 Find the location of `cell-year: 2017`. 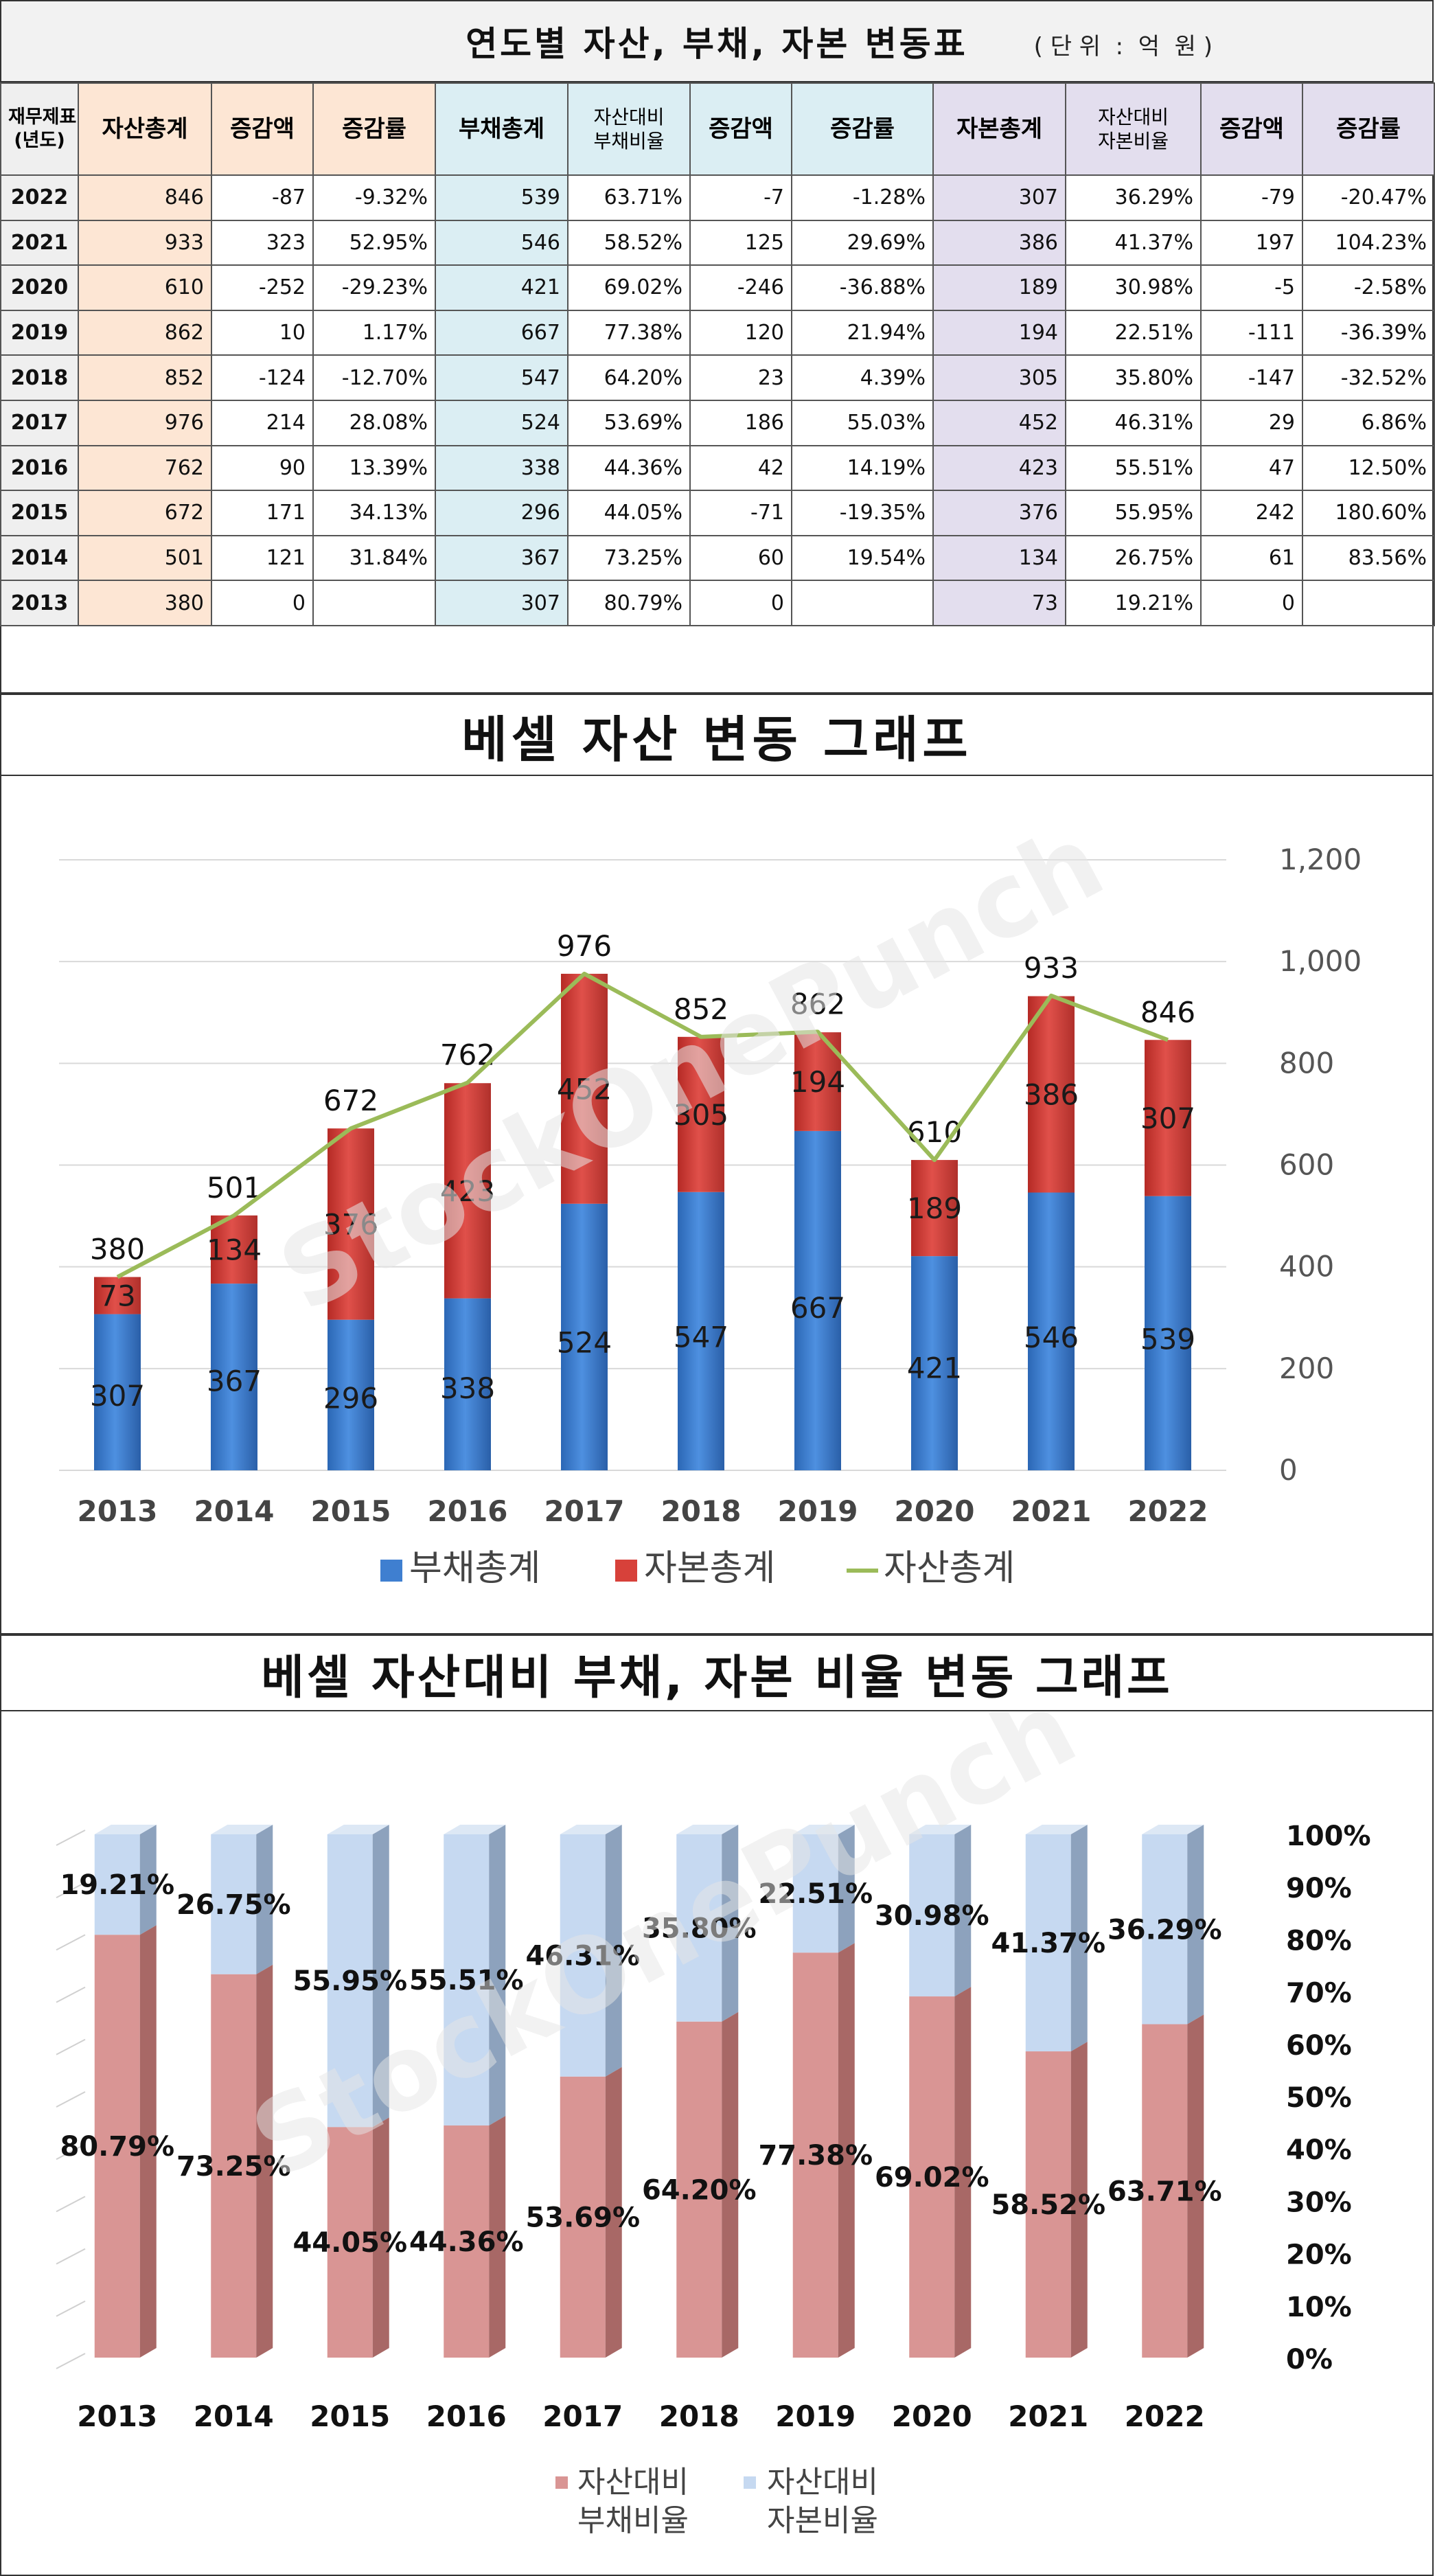

cell-year: 2017 is located at coordinates (39, 422).